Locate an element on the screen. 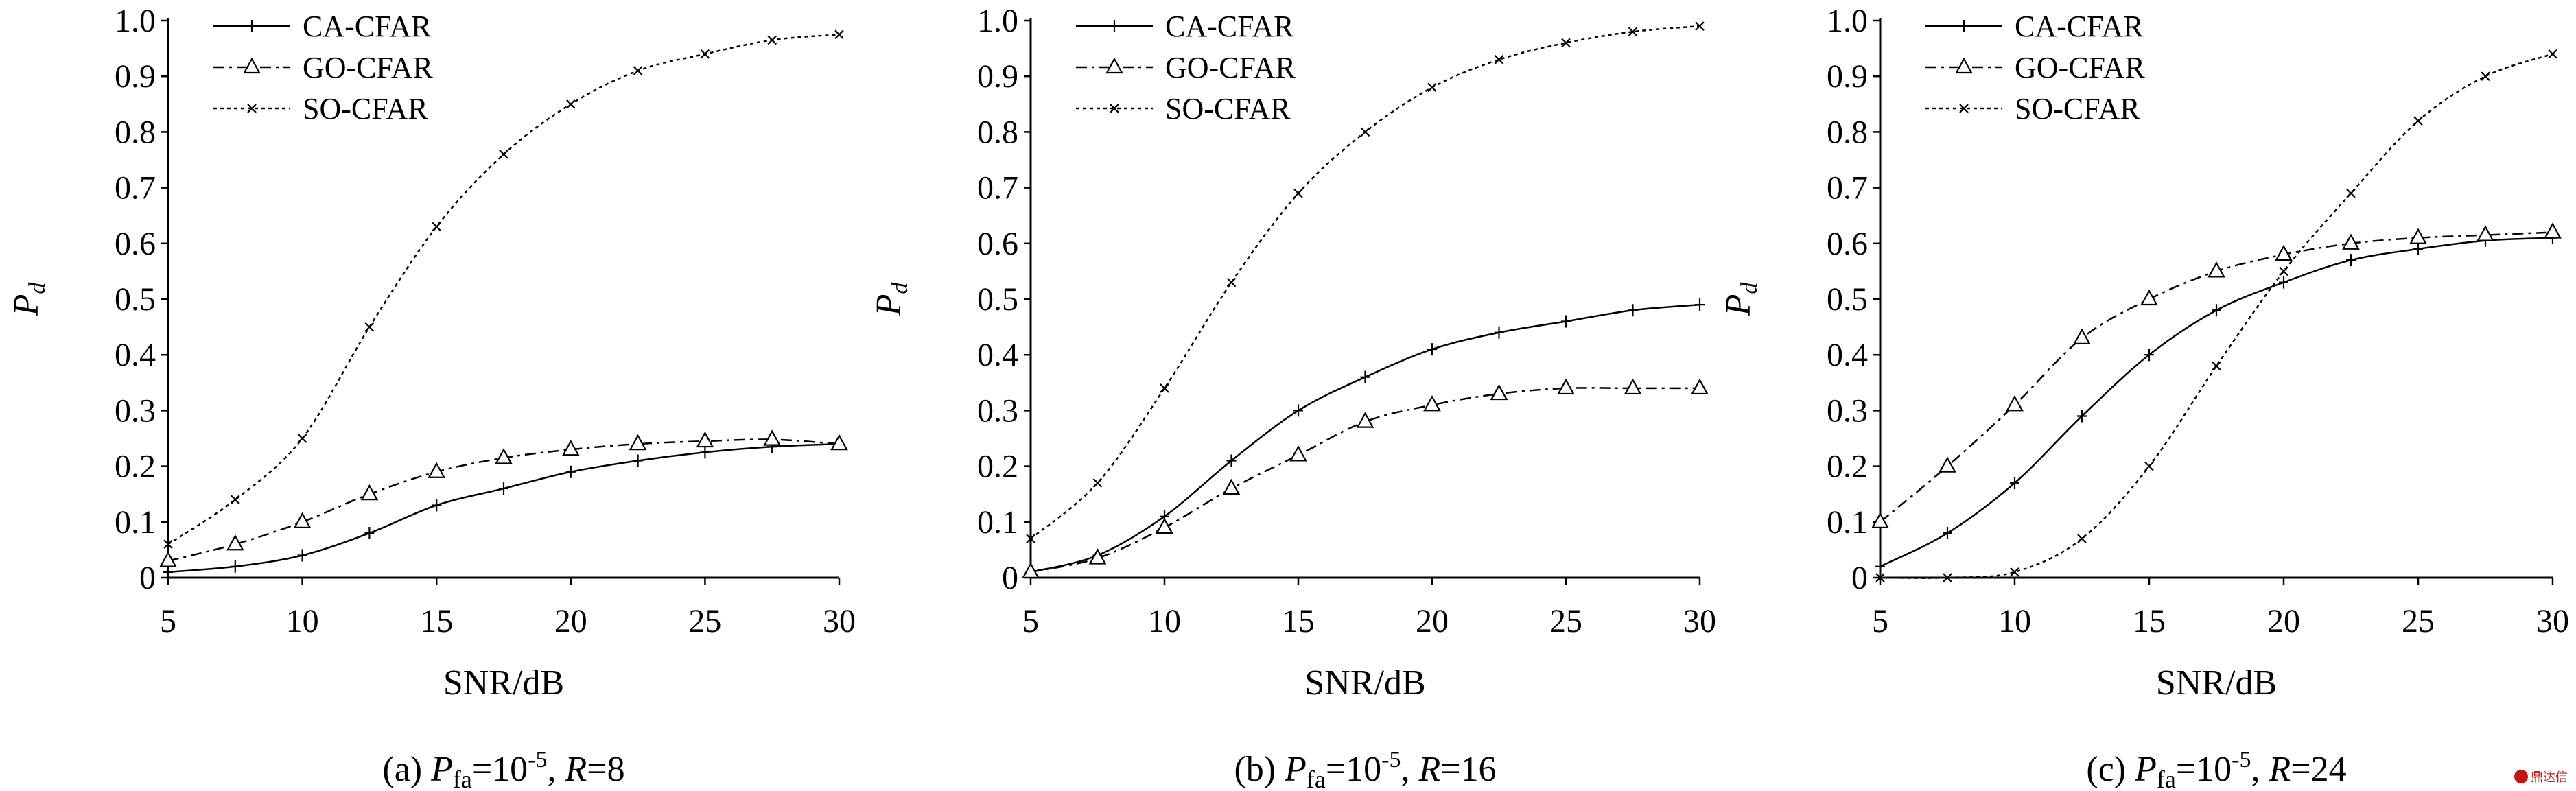 Image resolution: width=2576 pixels, height=791 pixels. watermark-text: 鼎达信 is located at coordinates (2549, 778).